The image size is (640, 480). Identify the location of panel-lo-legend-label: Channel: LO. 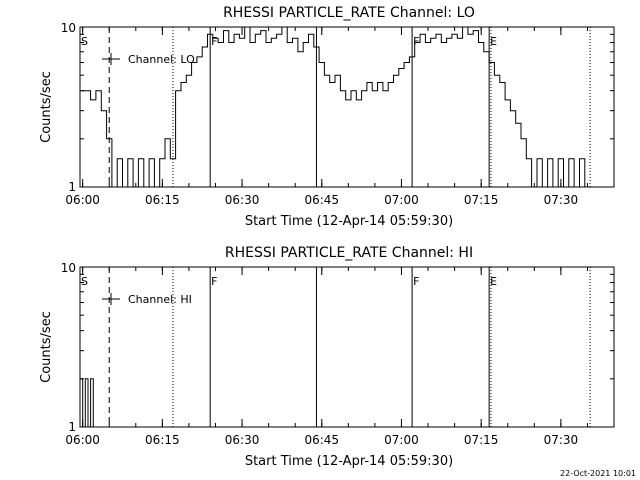
(161, 59).